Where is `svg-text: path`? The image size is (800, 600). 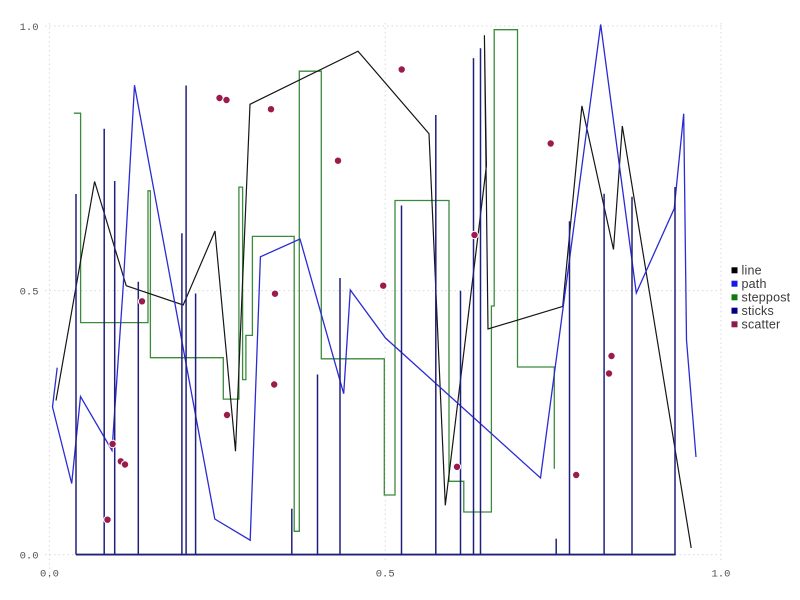
svg-text: path is located at coordinates (754, 284).